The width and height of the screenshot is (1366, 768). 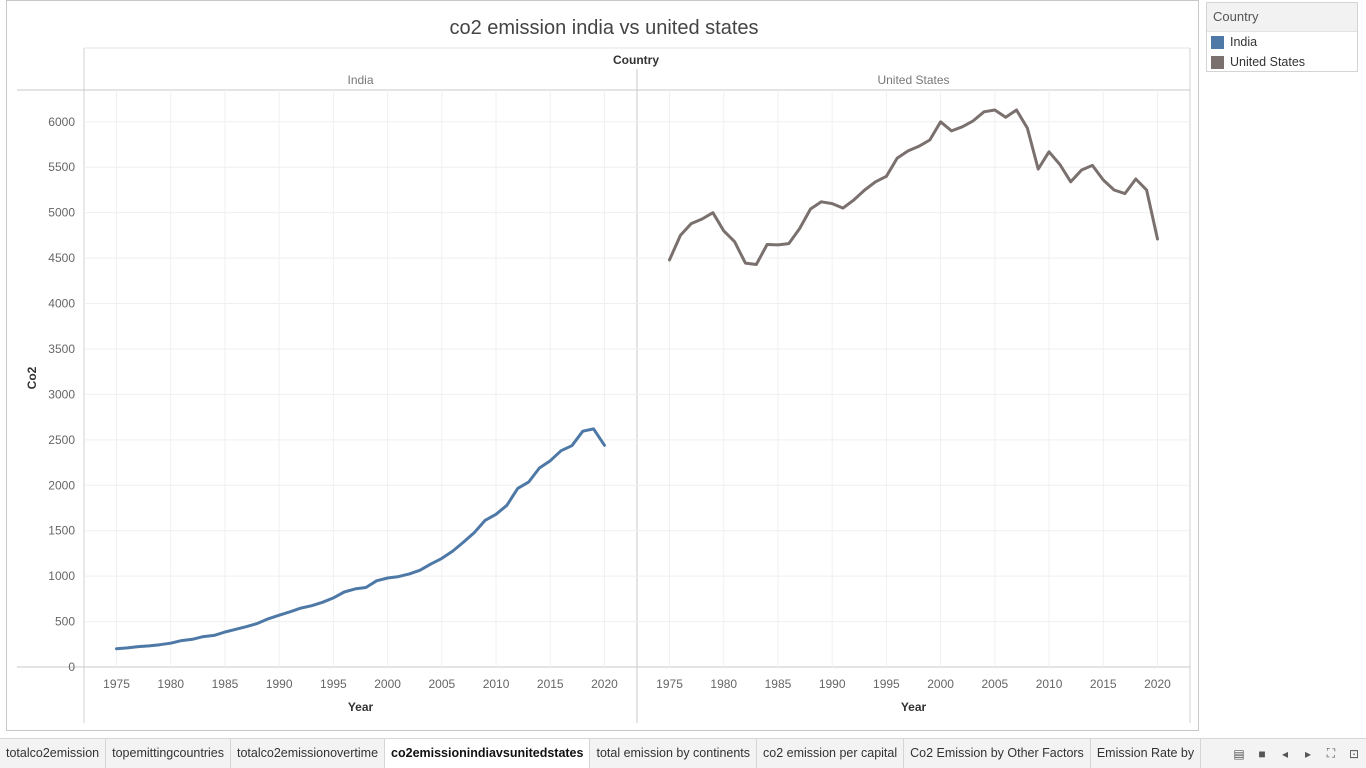 What do you see at coordinates (61, 394) in the screenshot?
I see `y-tick-label: 3000` at bounding box center [61, 394].